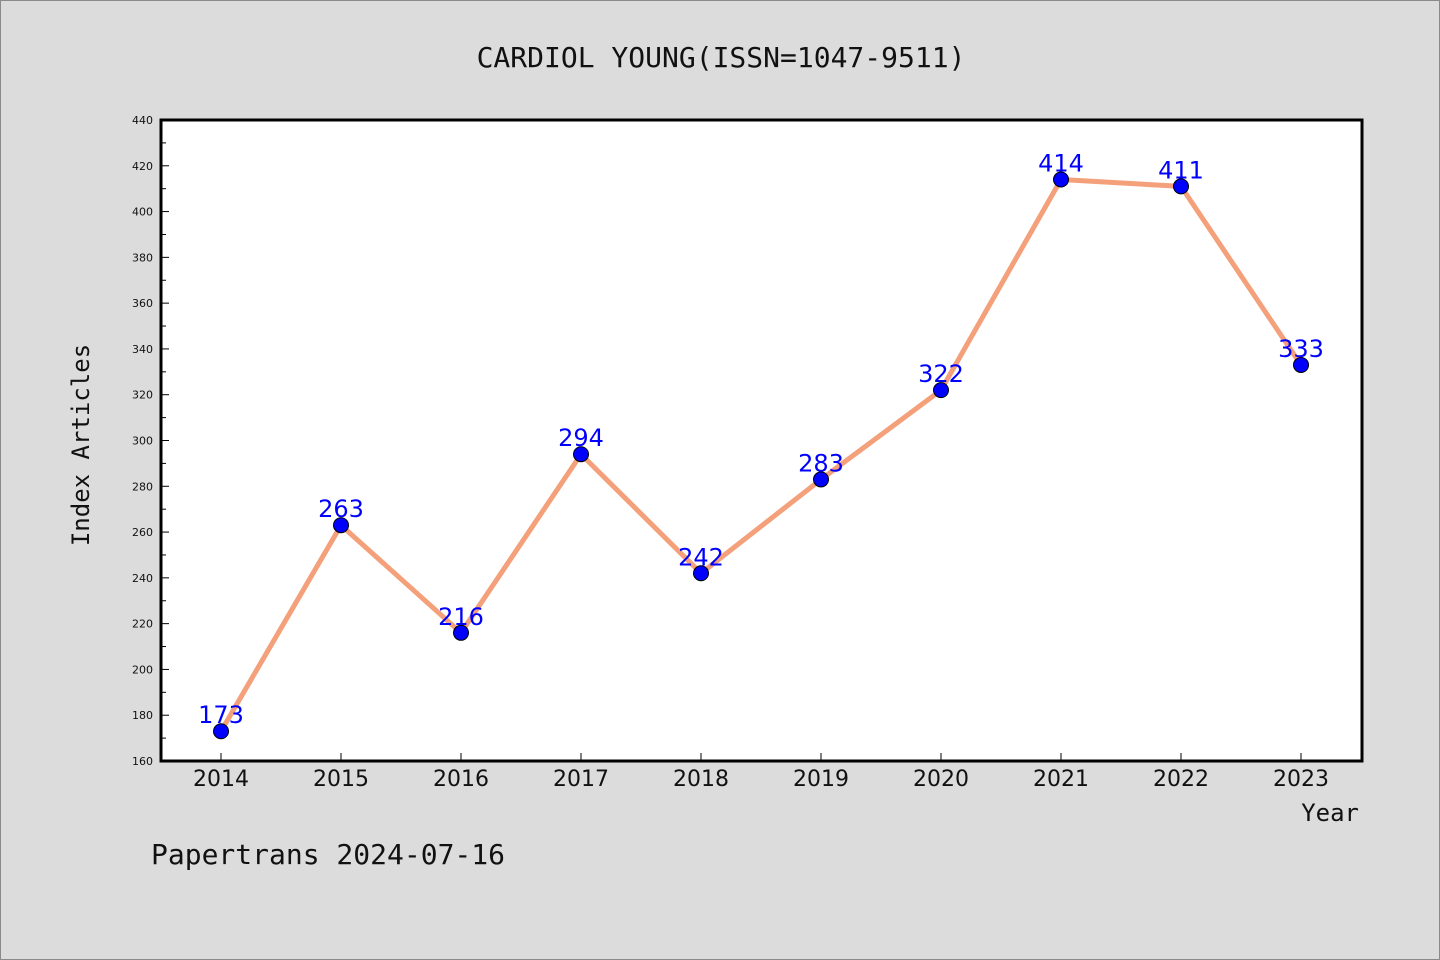  What do you see at coordinates (142, 349) in the screenshot?
I see `y-tick-label: 340` at bounding box center [142, 349].